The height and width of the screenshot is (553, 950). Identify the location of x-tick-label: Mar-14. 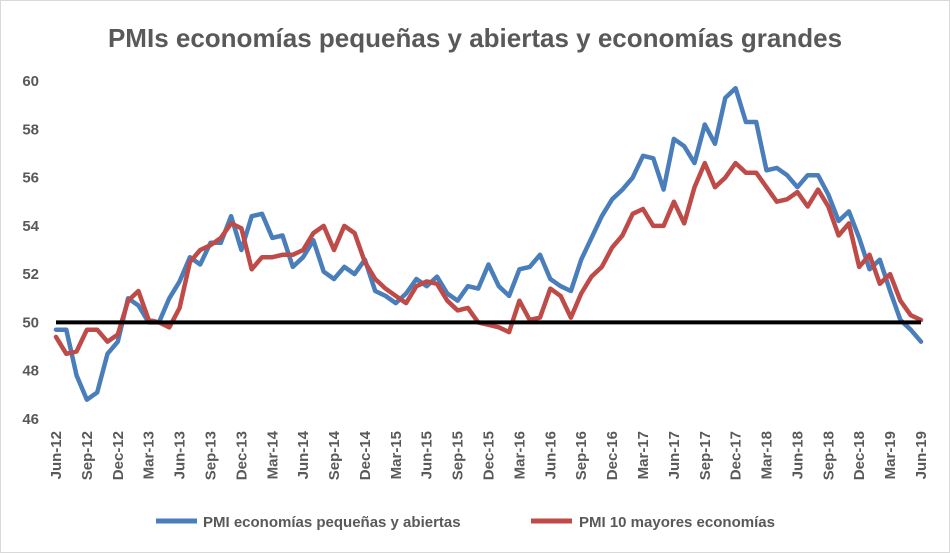
(272, 454).